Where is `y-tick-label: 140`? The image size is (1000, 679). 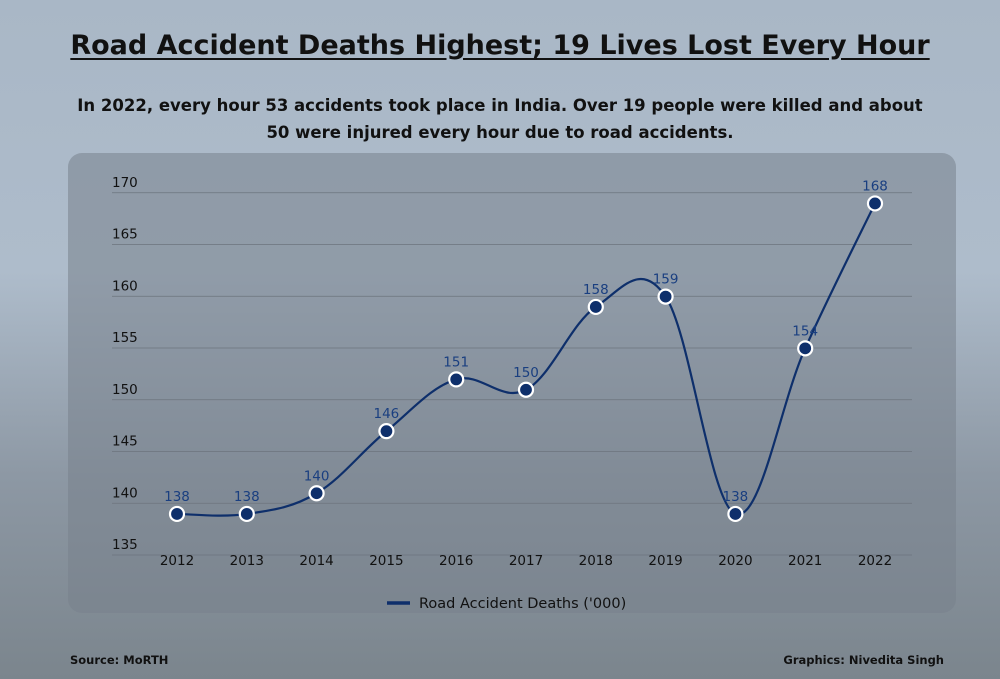 y-tick-label: 140 is located at coordinates (125, 493).